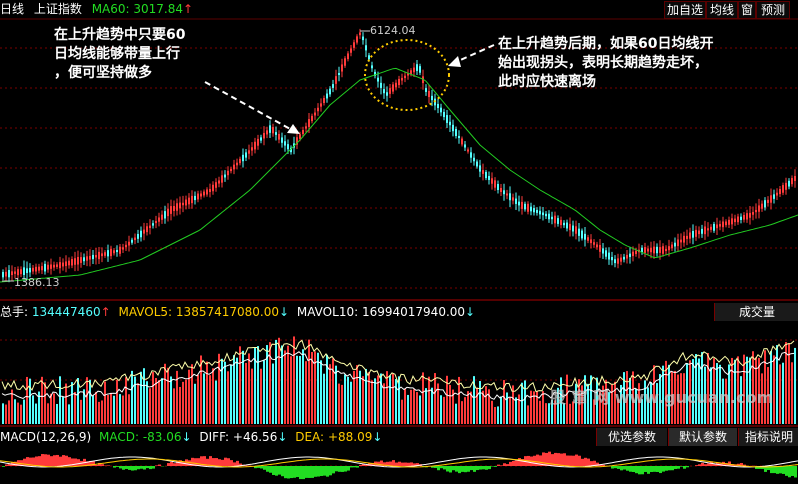 Image resolution: width=798 pixels, height=484 pixels. Describe the element at coordinates (773, 10) in the screenshot. I see `forecast-button: 预测` at that location.